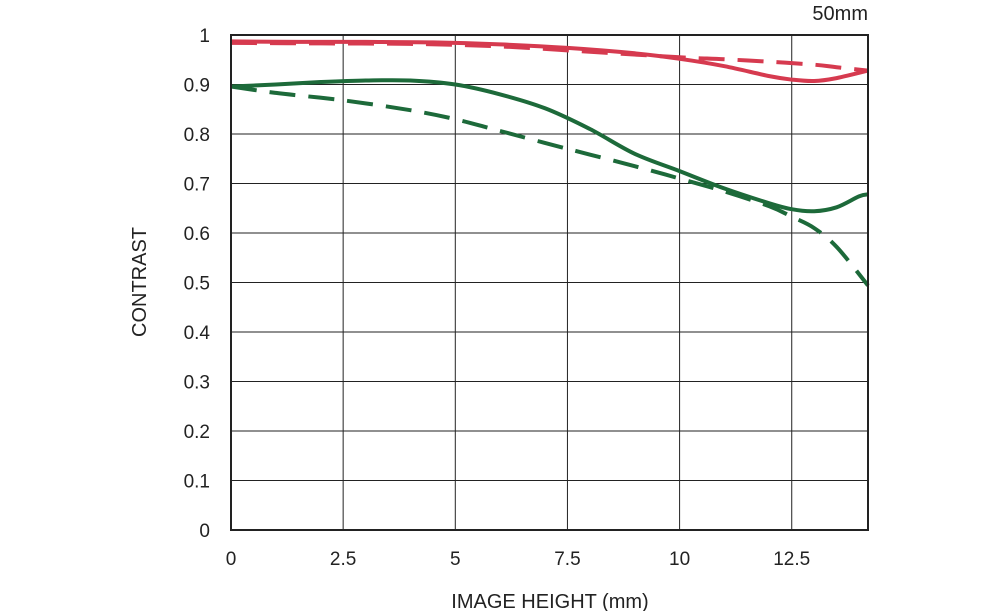 This screenshot has height=611, width=1000. I want to click on chart-title: 50mm, so click(840, 14).